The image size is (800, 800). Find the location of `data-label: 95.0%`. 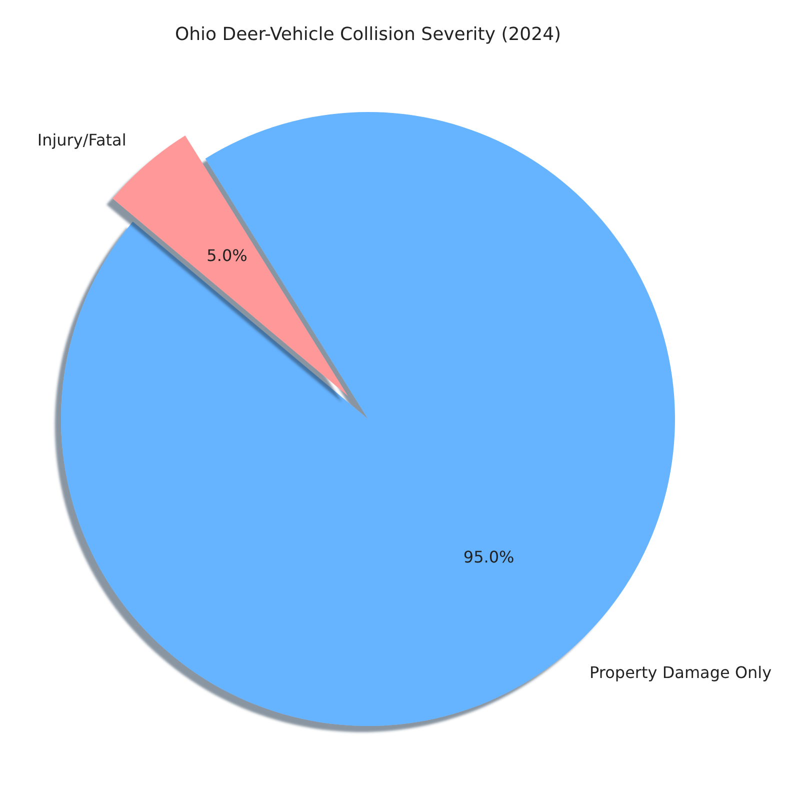

data-label: 95.0% is located at coordinates (488, 556).